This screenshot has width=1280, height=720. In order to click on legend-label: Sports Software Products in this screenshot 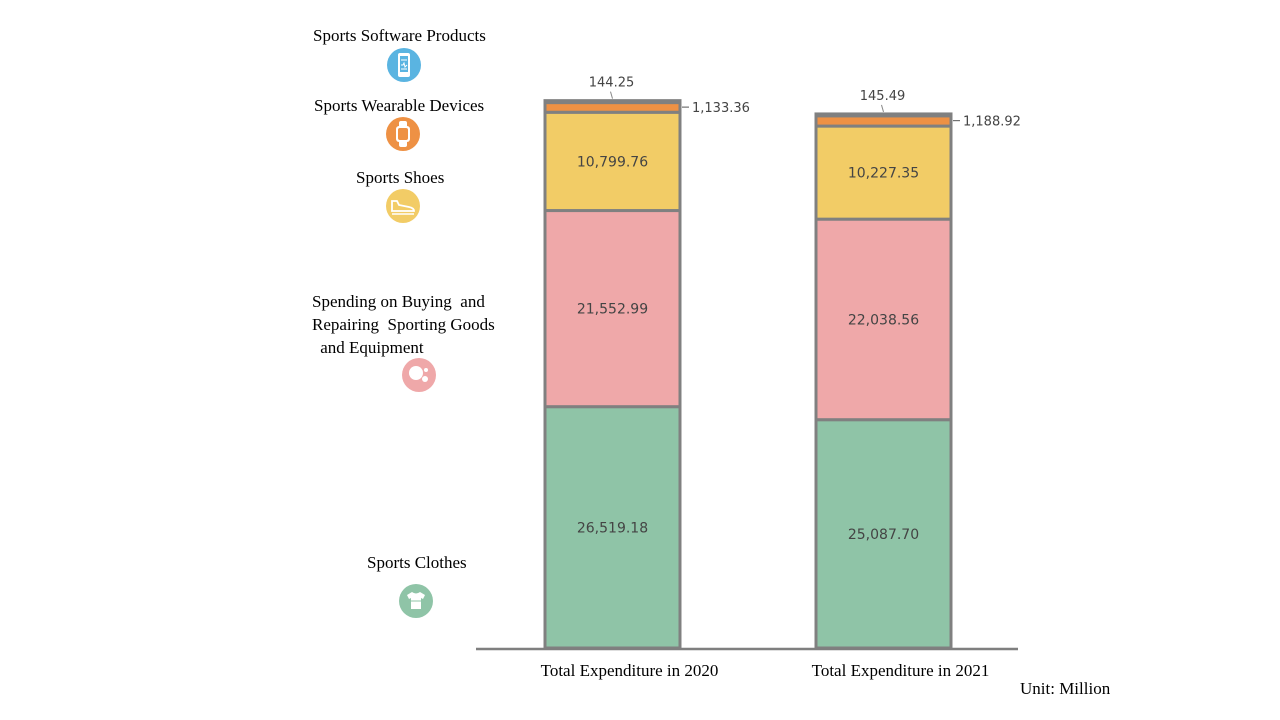, I will do `click(399, 35)`.